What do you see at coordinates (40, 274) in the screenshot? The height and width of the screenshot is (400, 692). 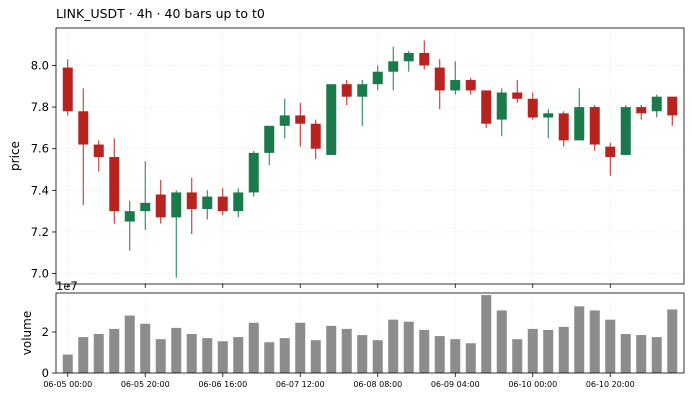 I see `price-y-tick-label: 7.0` at bounding box center [40, 274].